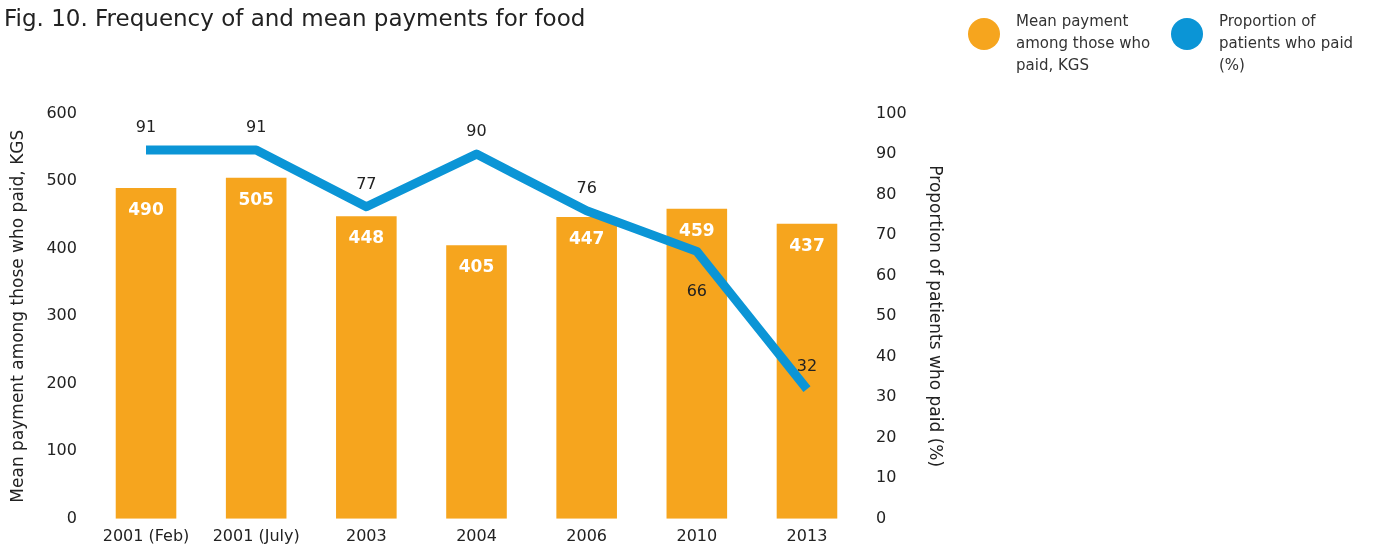  Describe the element at coordinates (886, 396) in the screenshot. I see `y2-tick-label: 30` at that location.